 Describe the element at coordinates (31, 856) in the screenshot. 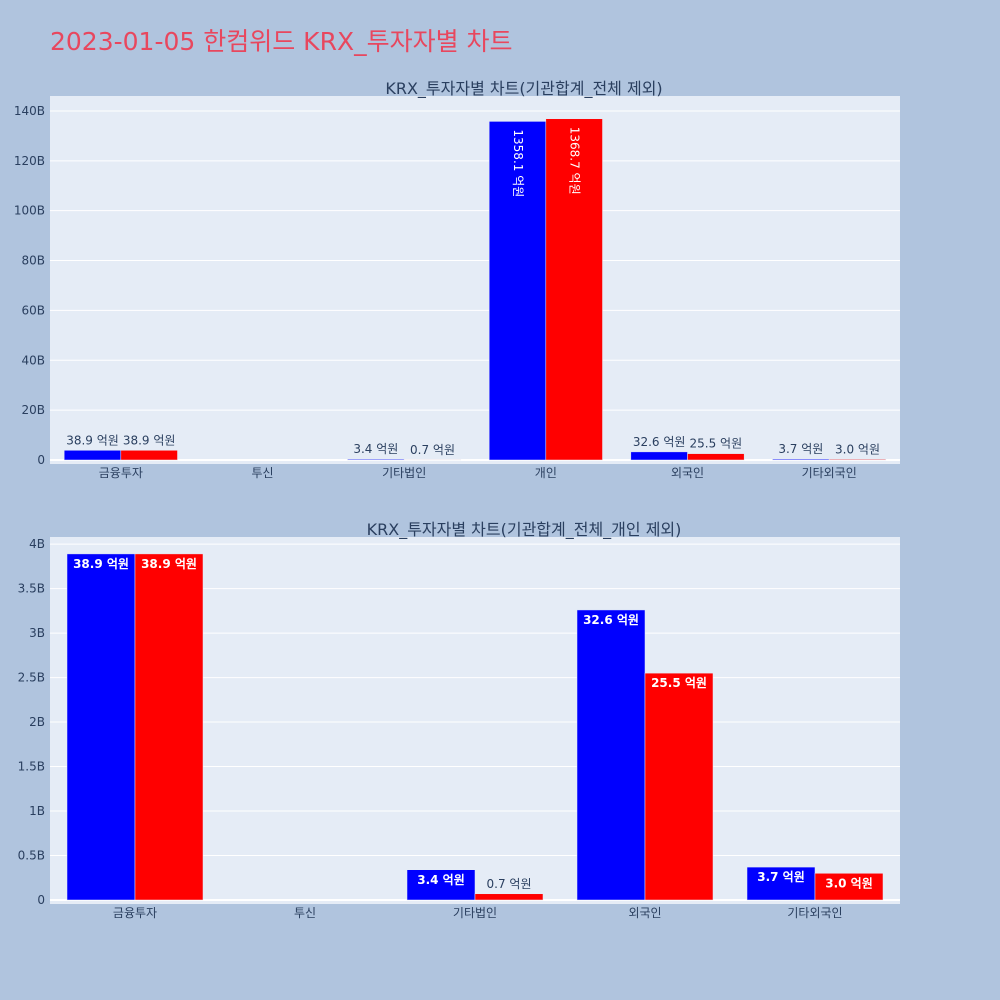

I see `y-tick-label: 0.5B` at that location.